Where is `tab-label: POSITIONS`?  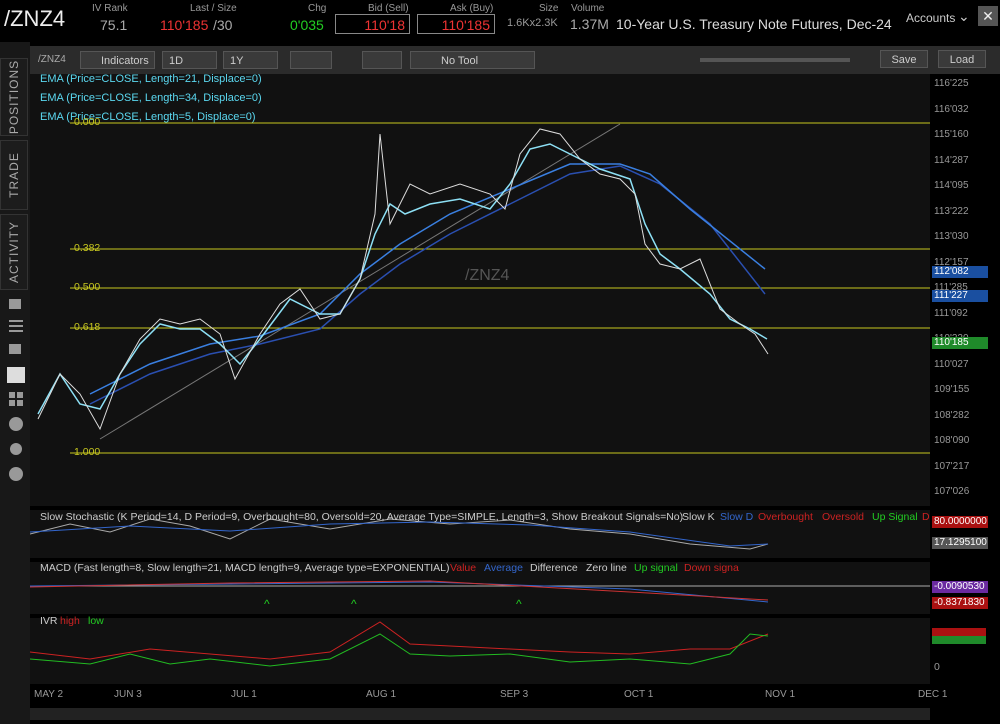 tab-label: POSITIONS is located at coordinates (14, 97).